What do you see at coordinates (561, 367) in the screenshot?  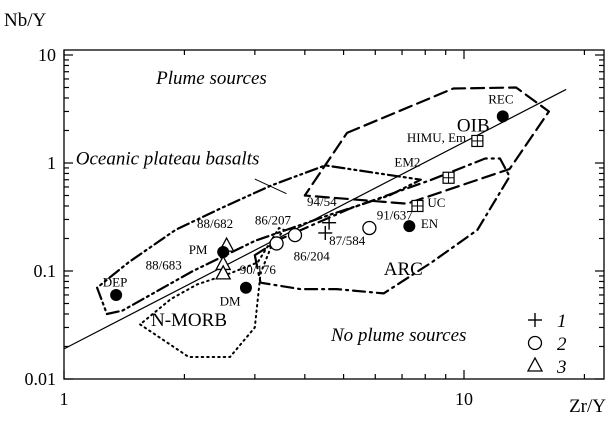 I see `legend-label-3: 3` at bounding box center [561, 367].